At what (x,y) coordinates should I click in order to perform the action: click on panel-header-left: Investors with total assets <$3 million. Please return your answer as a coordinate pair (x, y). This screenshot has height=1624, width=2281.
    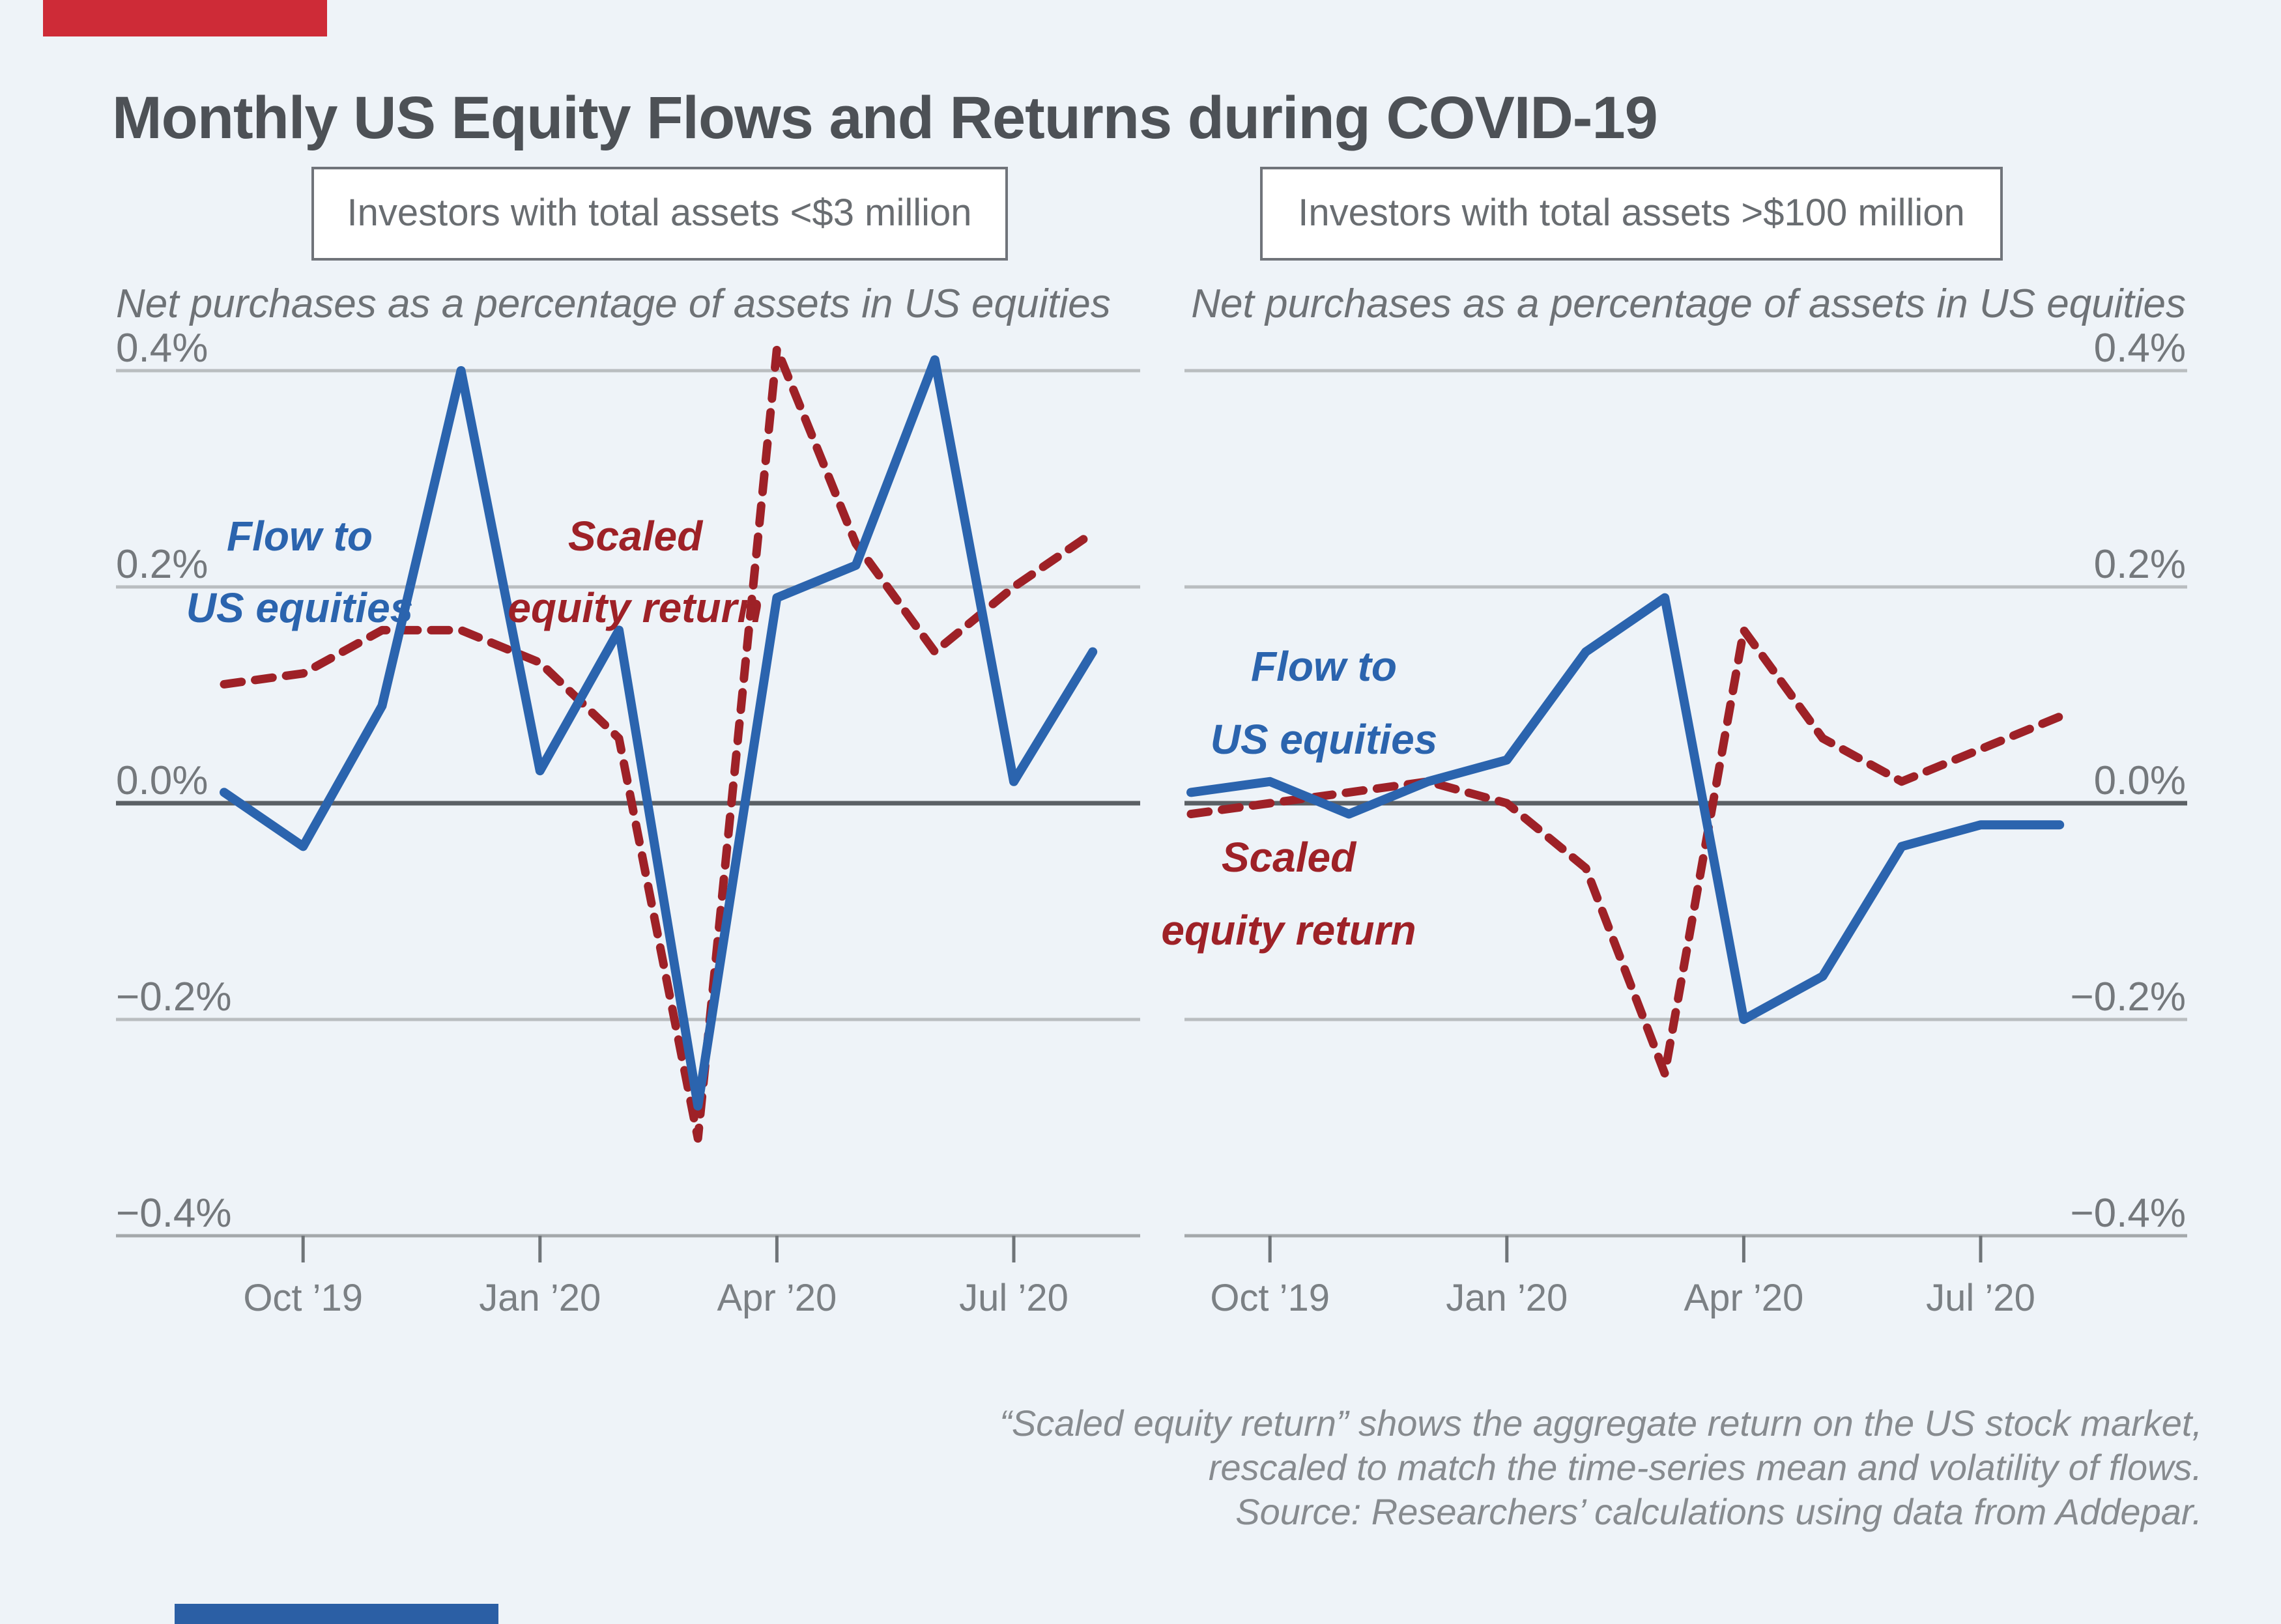
    Looking at the image, I should click on (659, 214).